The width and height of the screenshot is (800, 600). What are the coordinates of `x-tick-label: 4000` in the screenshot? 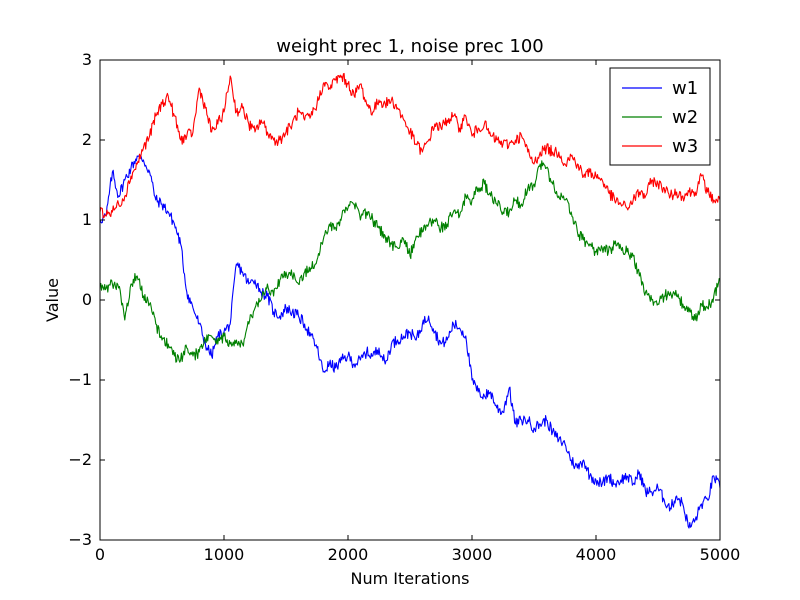 It's located at (596, 554).